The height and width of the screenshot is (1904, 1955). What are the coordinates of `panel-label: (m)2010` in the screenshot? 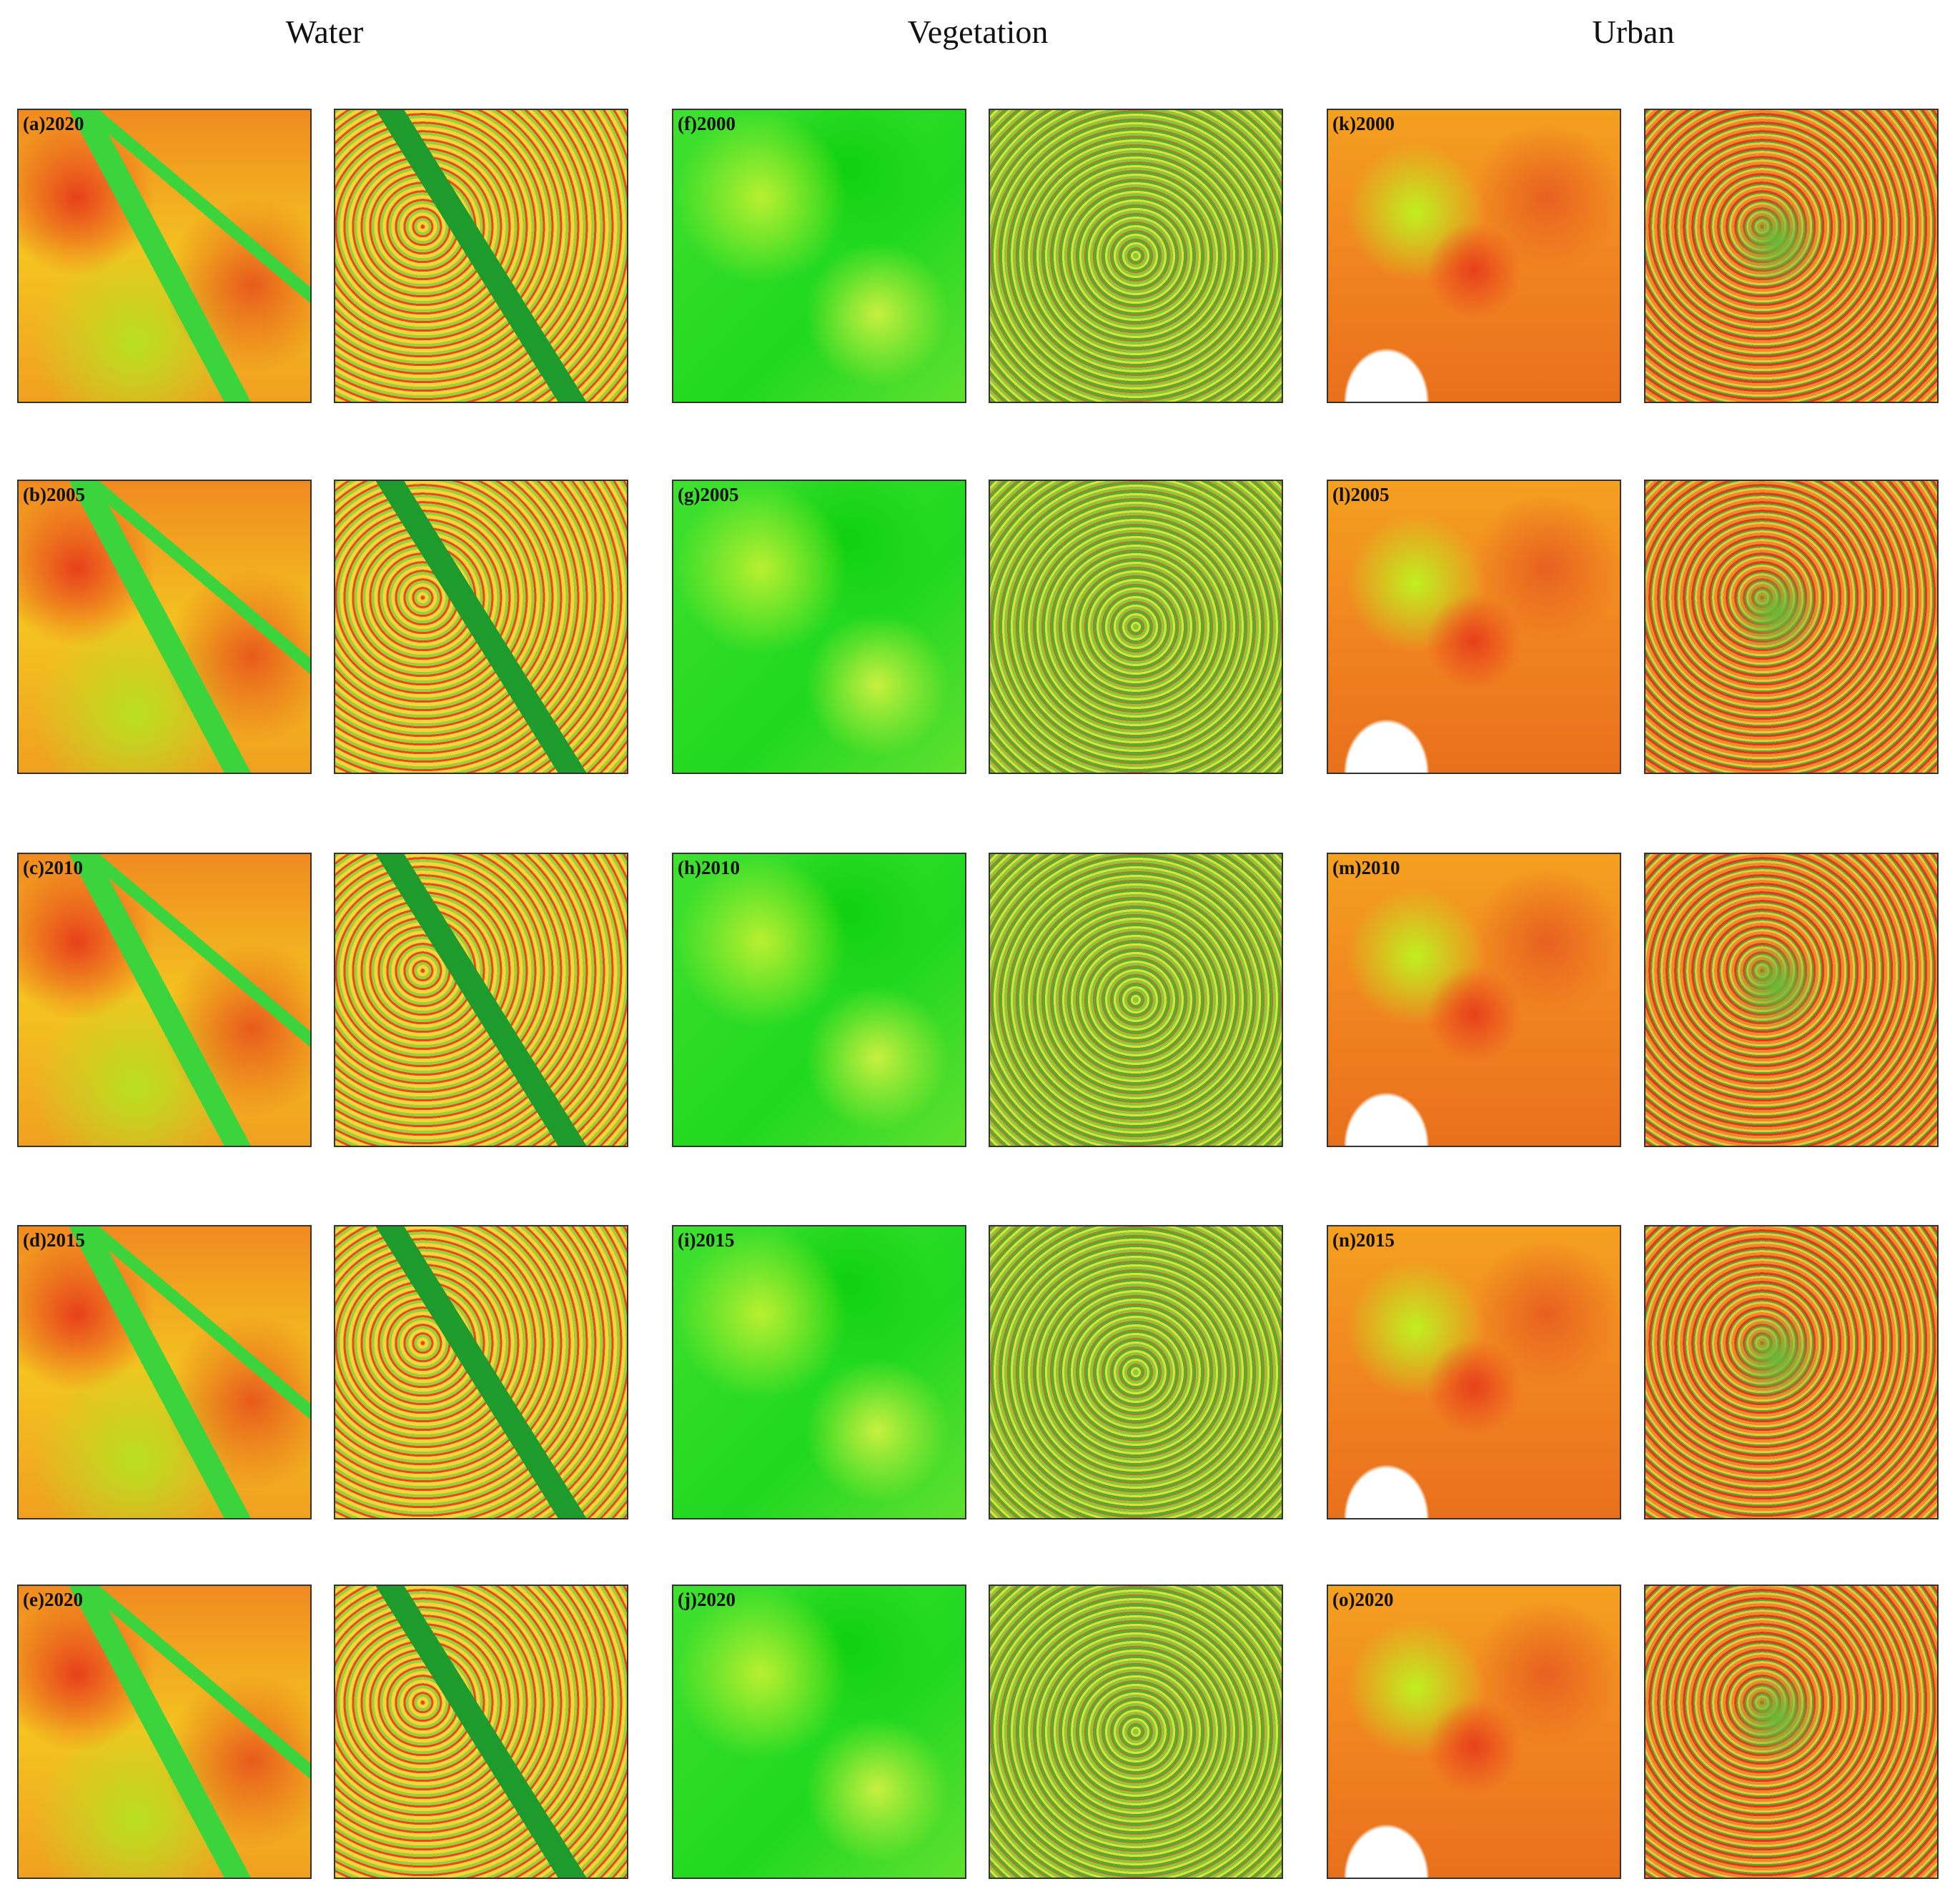 It's located at (1366, 867).